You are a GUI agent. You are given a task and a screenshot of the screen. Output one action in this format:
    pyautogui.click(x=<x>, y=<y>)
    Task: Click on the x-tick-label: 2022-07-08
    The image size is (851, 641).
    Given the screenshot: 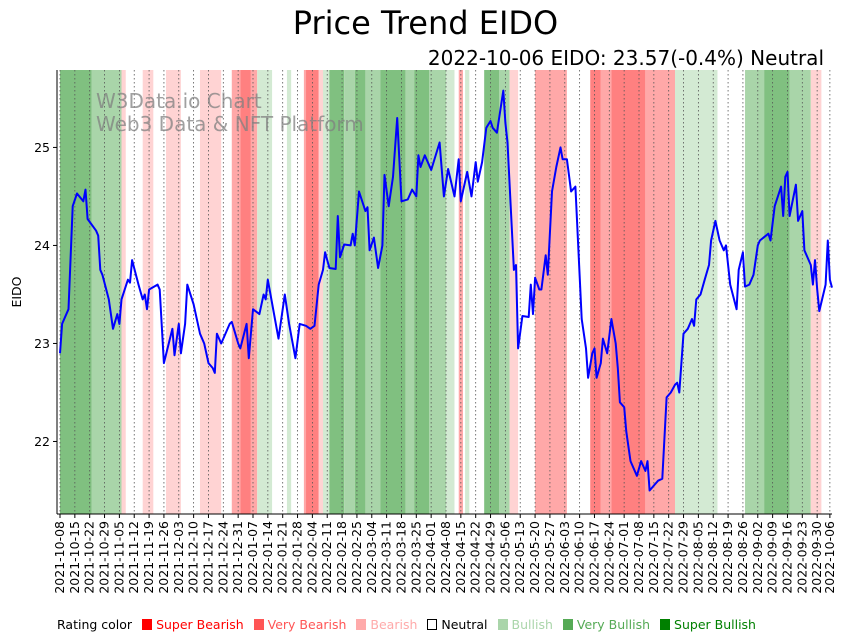 What is the action you would take?
    pyautogui.click(x=638, y=557)
    